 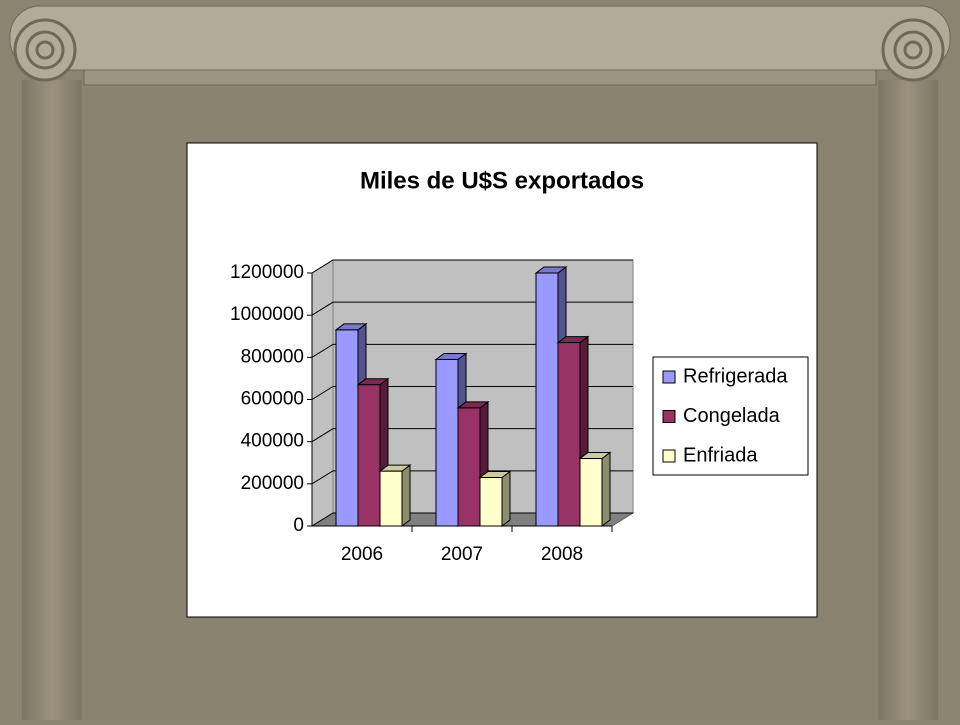 I want to click on y-tick-label: 1200000, so click(x=267, y=272).